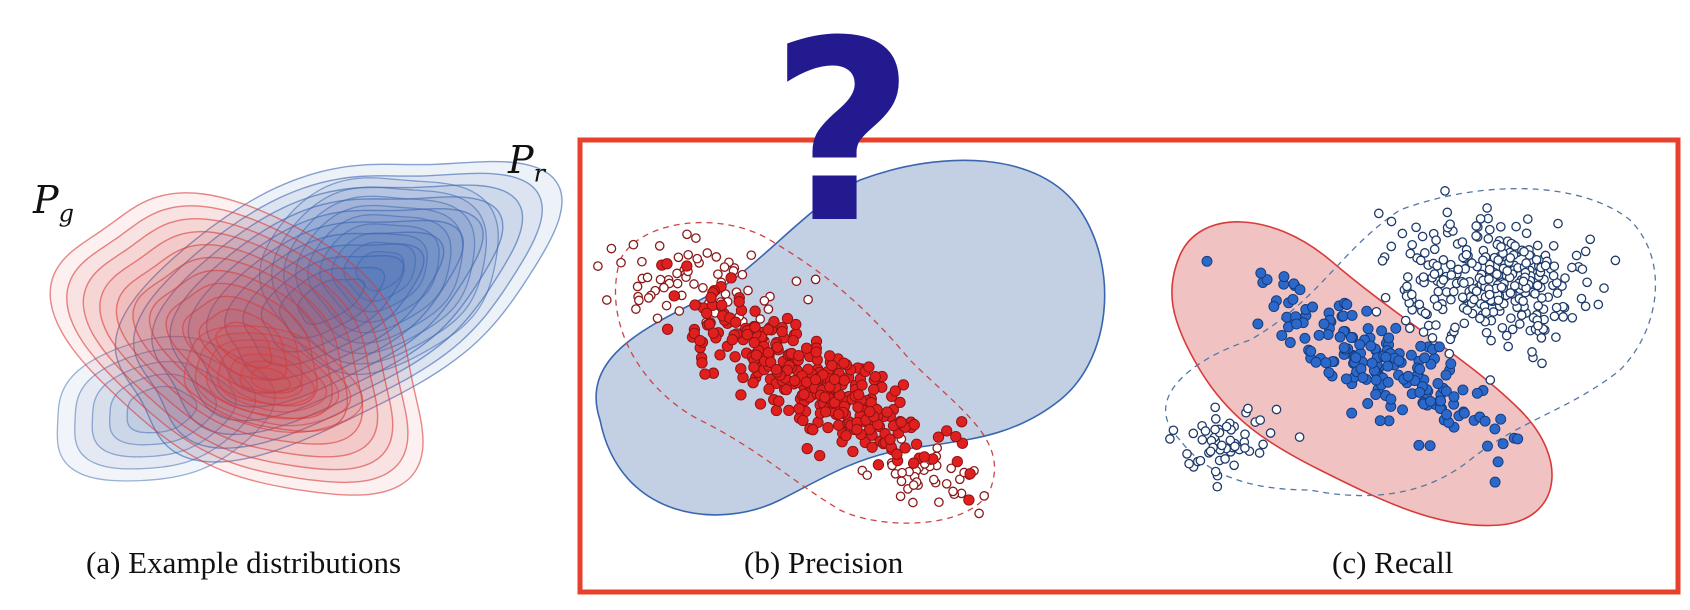  Describe the element at coordinates (805, 373) in the screenshot. I see `p-gen-support` at that location.